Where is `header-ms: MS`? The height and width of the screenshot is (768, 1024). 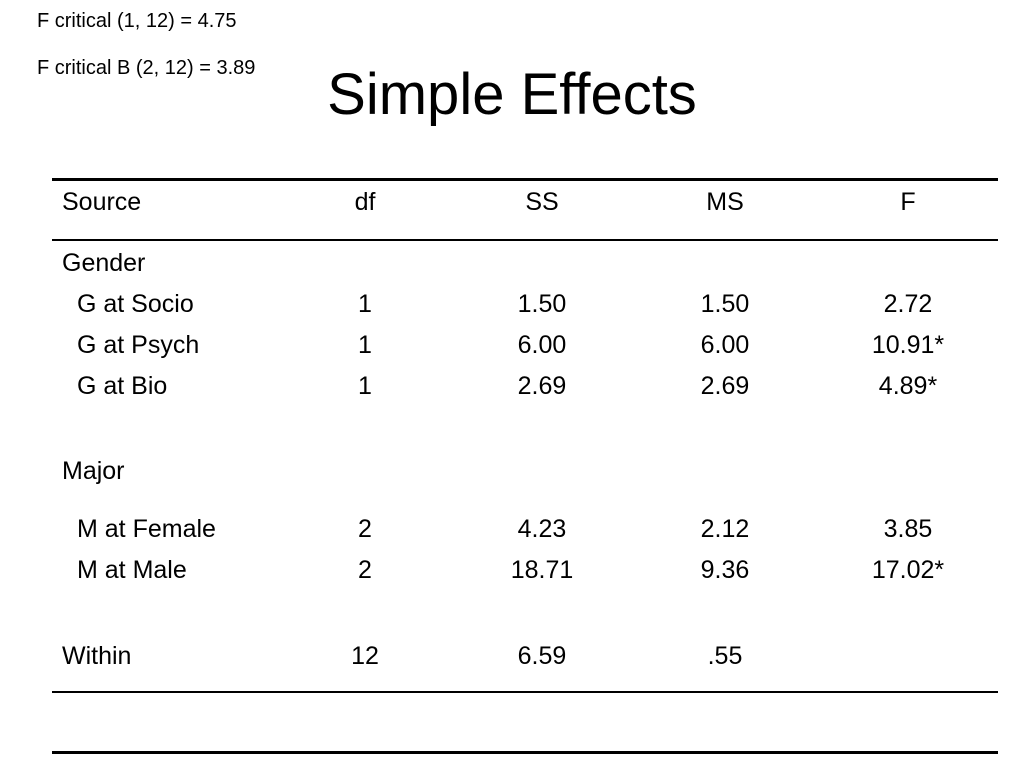
header-ms: MS is located at coordinates (725, 202).